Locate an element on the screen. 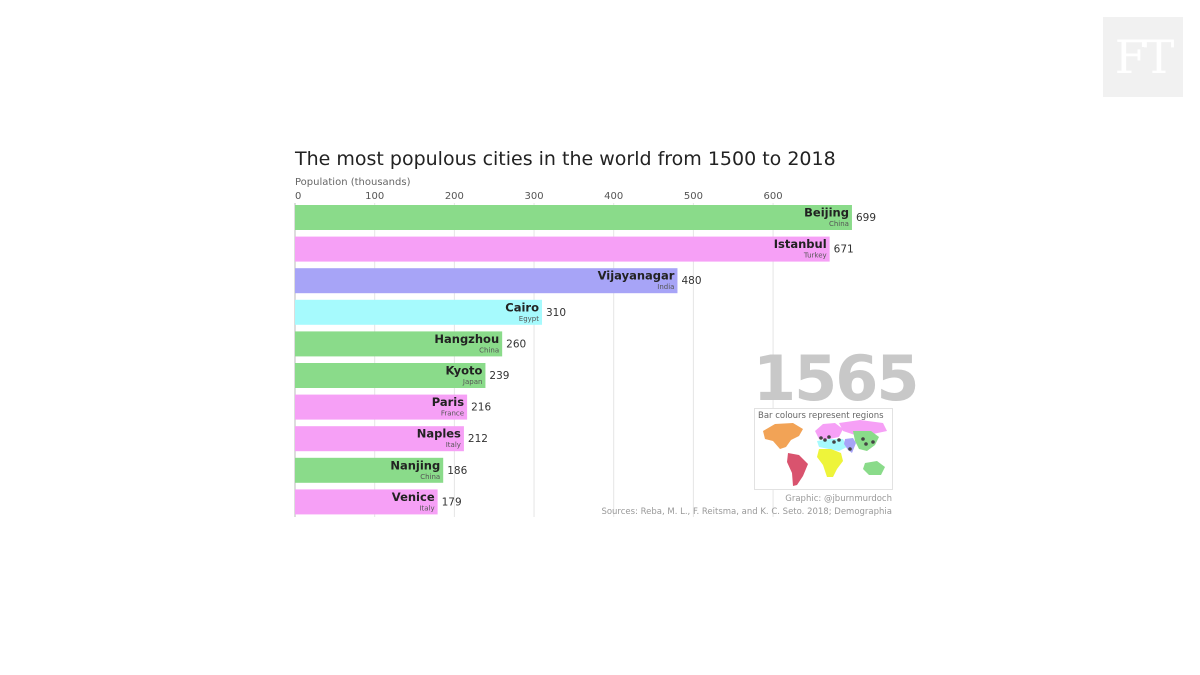 This screenshot has height=675, width=1200. ft-logo-text: FT is located at coordinates (1144, 57).